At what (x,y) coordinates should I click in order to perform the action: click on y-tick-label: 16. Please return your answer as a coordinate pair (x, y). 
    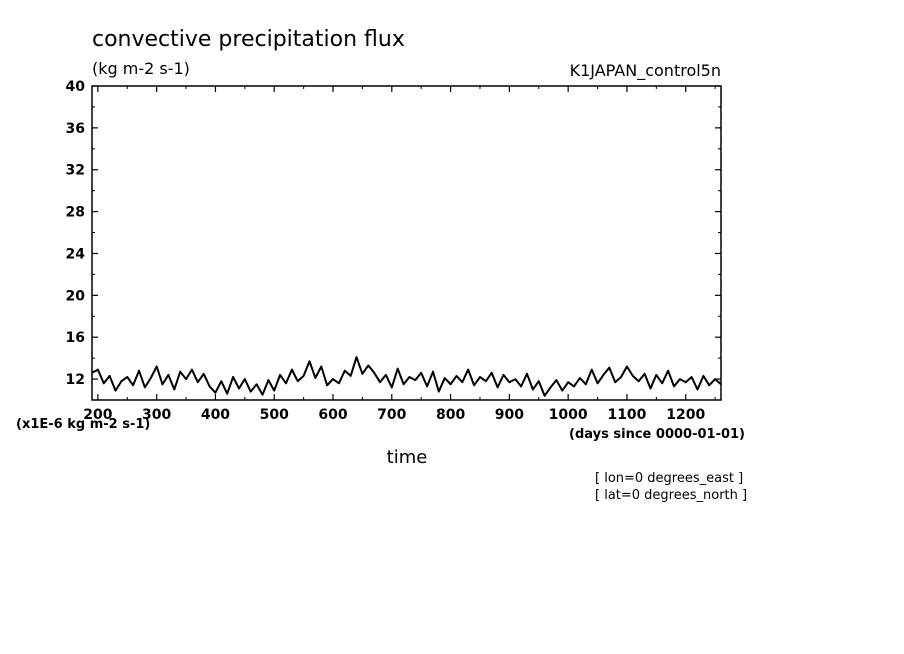
    Looking at the image, I should click on (75, 338).